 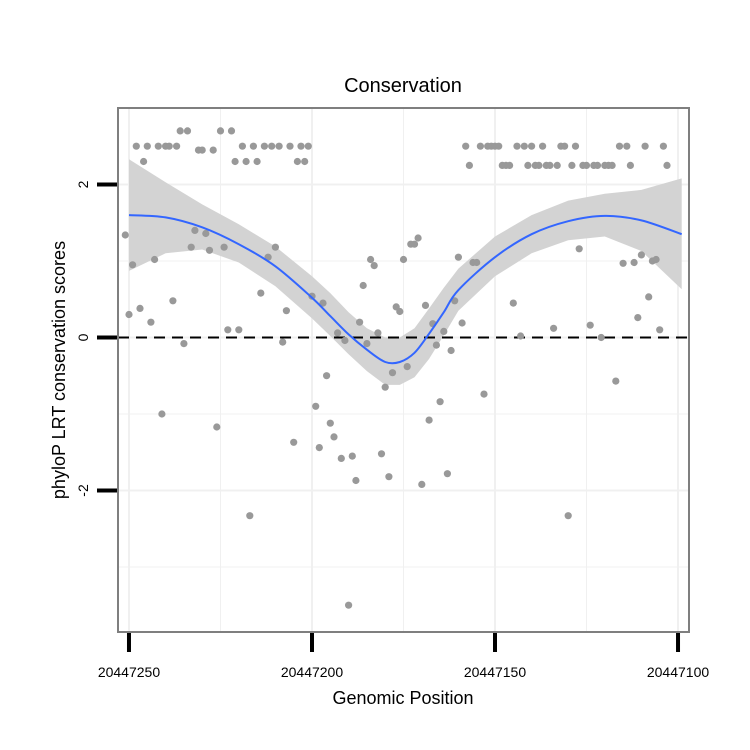 I want to click on y-tick-label: 0, so click(x=83, y=337).